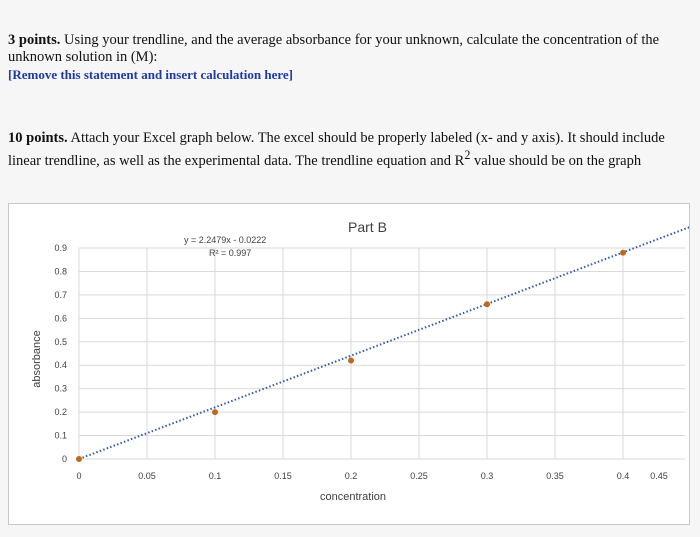  I want to click on y-tick-label: 0.7, so click(60, 295).